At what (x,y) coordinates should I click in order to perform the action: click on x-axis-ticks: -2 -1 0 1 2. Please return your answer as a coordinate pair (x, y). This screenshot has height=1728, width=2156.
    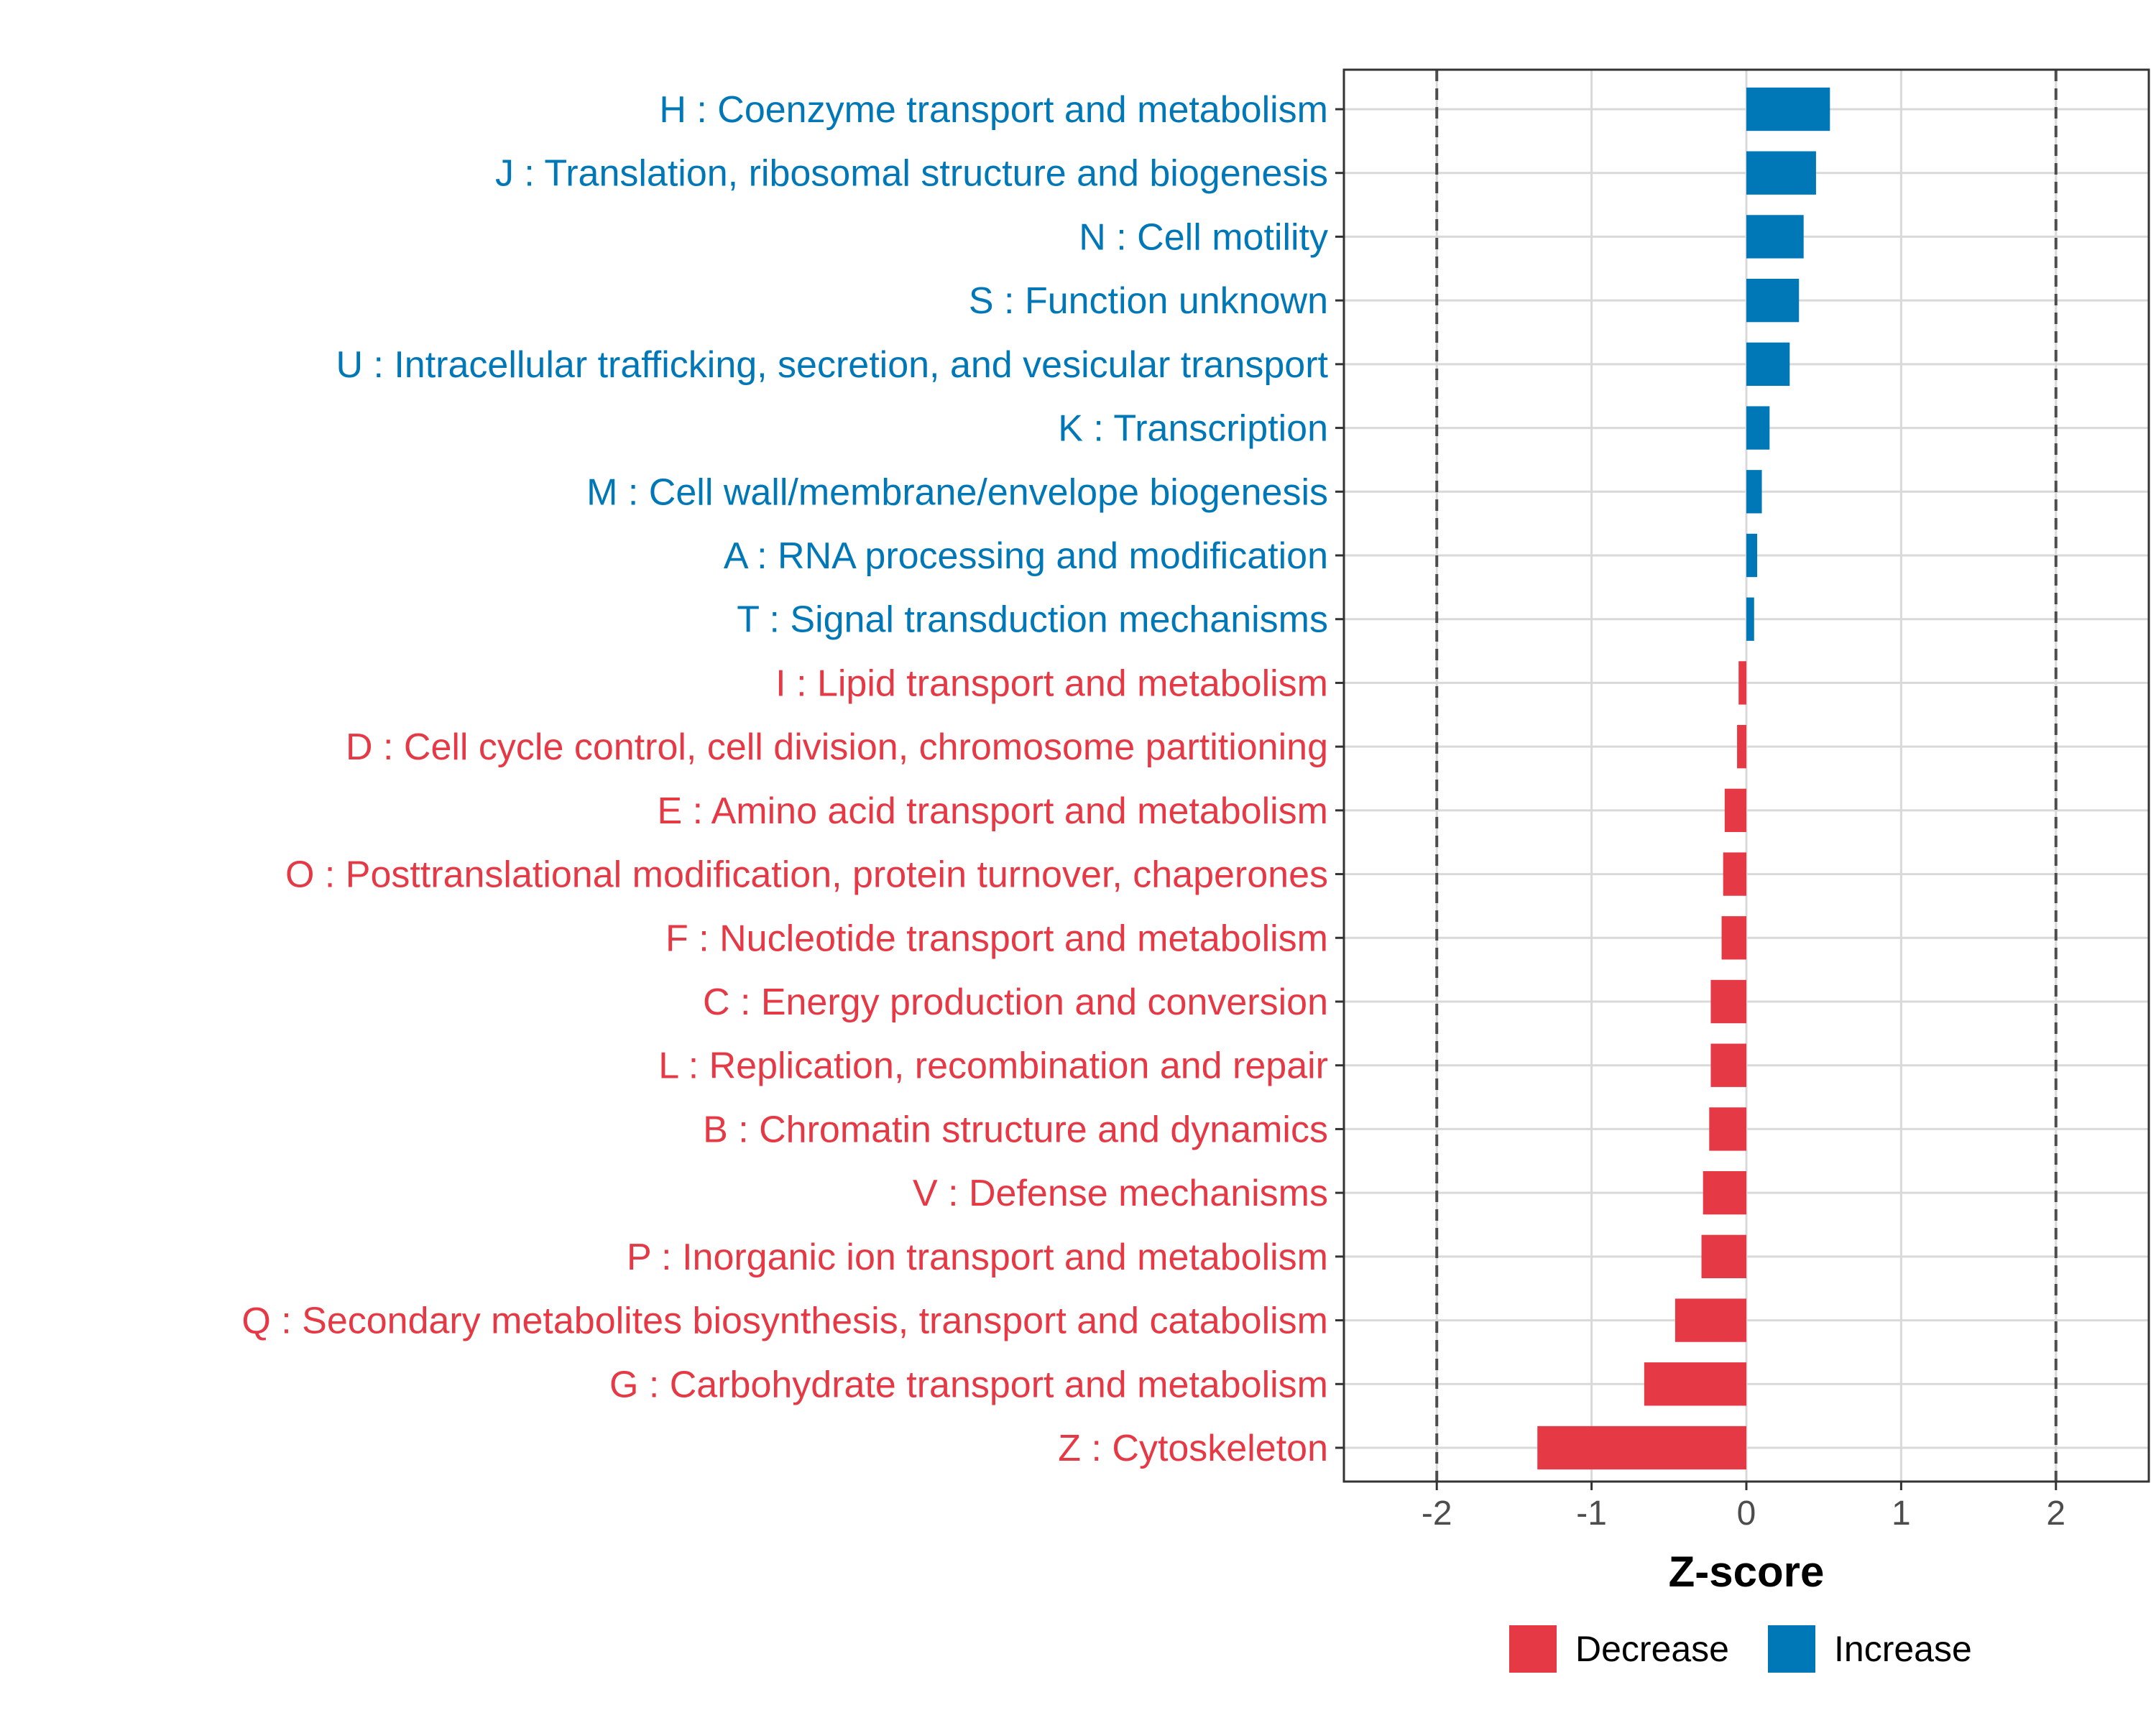
    Looking at the image, I should click on (1744, 1507).